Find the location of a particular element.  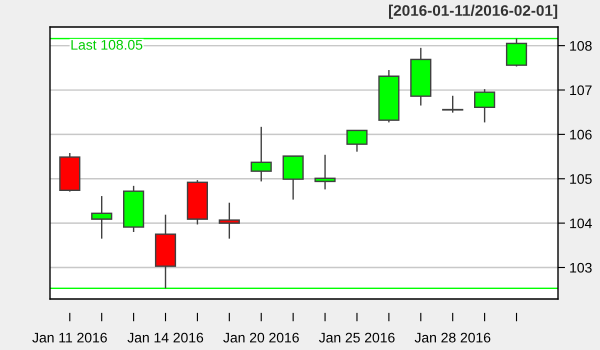

x-tick-label: Jan 25 2016 is located at coordinates (356, 337).